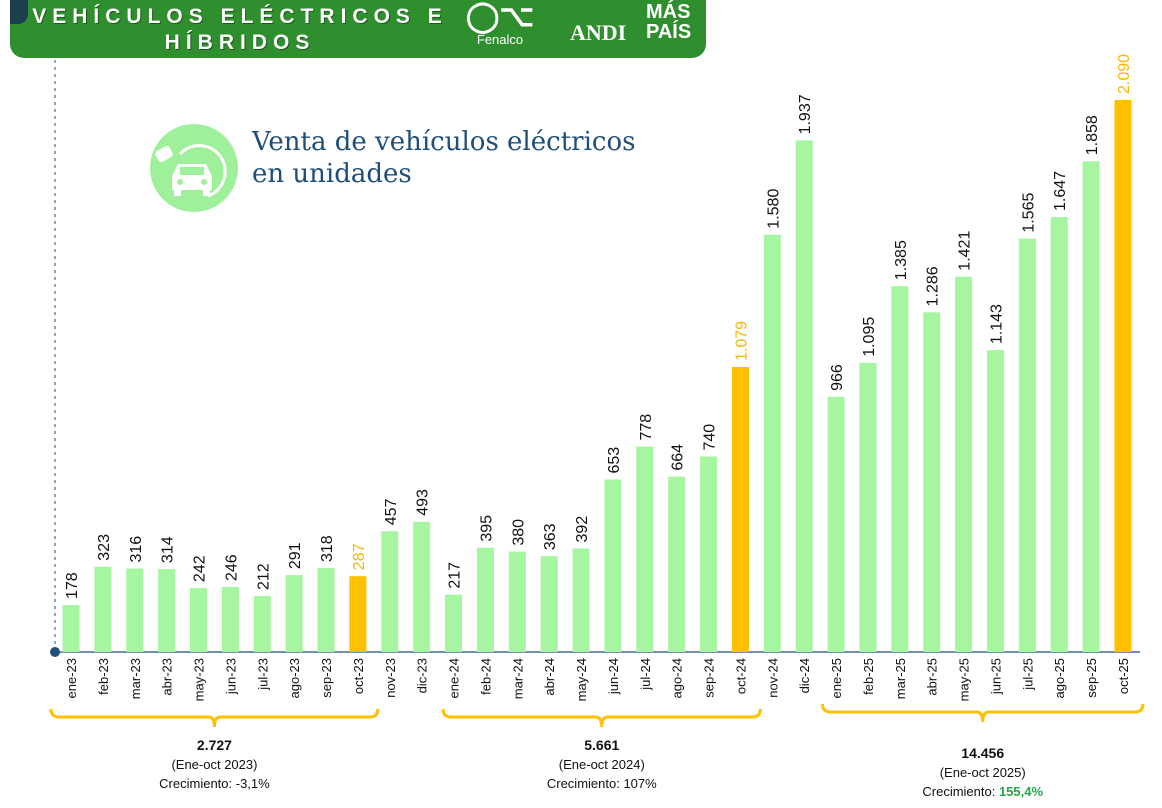 The width and height of the screenshot is (1162, 808). I want to click on group-summary-0: 2.727 (Ene-oct 2023) Crecimiento: -3,1%, so click(214, 764).